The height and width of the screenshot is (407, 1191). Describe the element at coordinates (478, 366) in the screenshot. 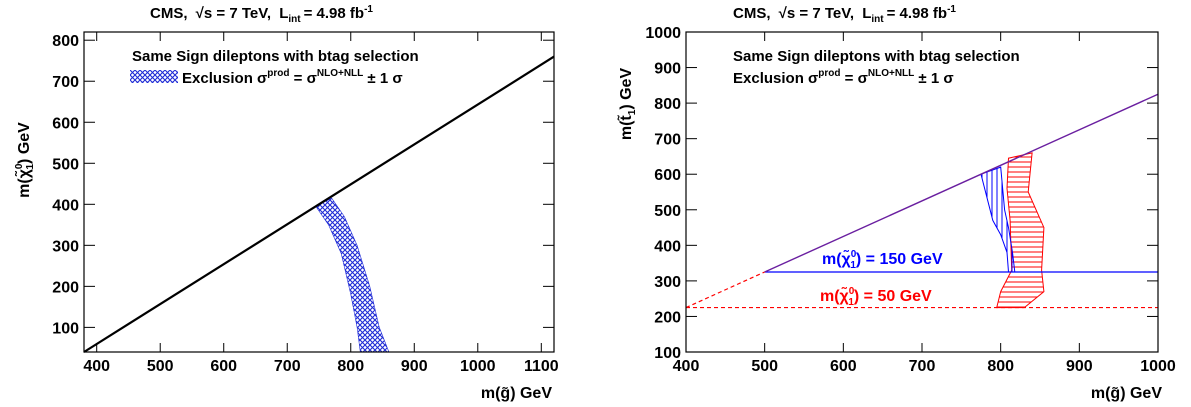

I see `left-x-tick-label: 1000` at that location.